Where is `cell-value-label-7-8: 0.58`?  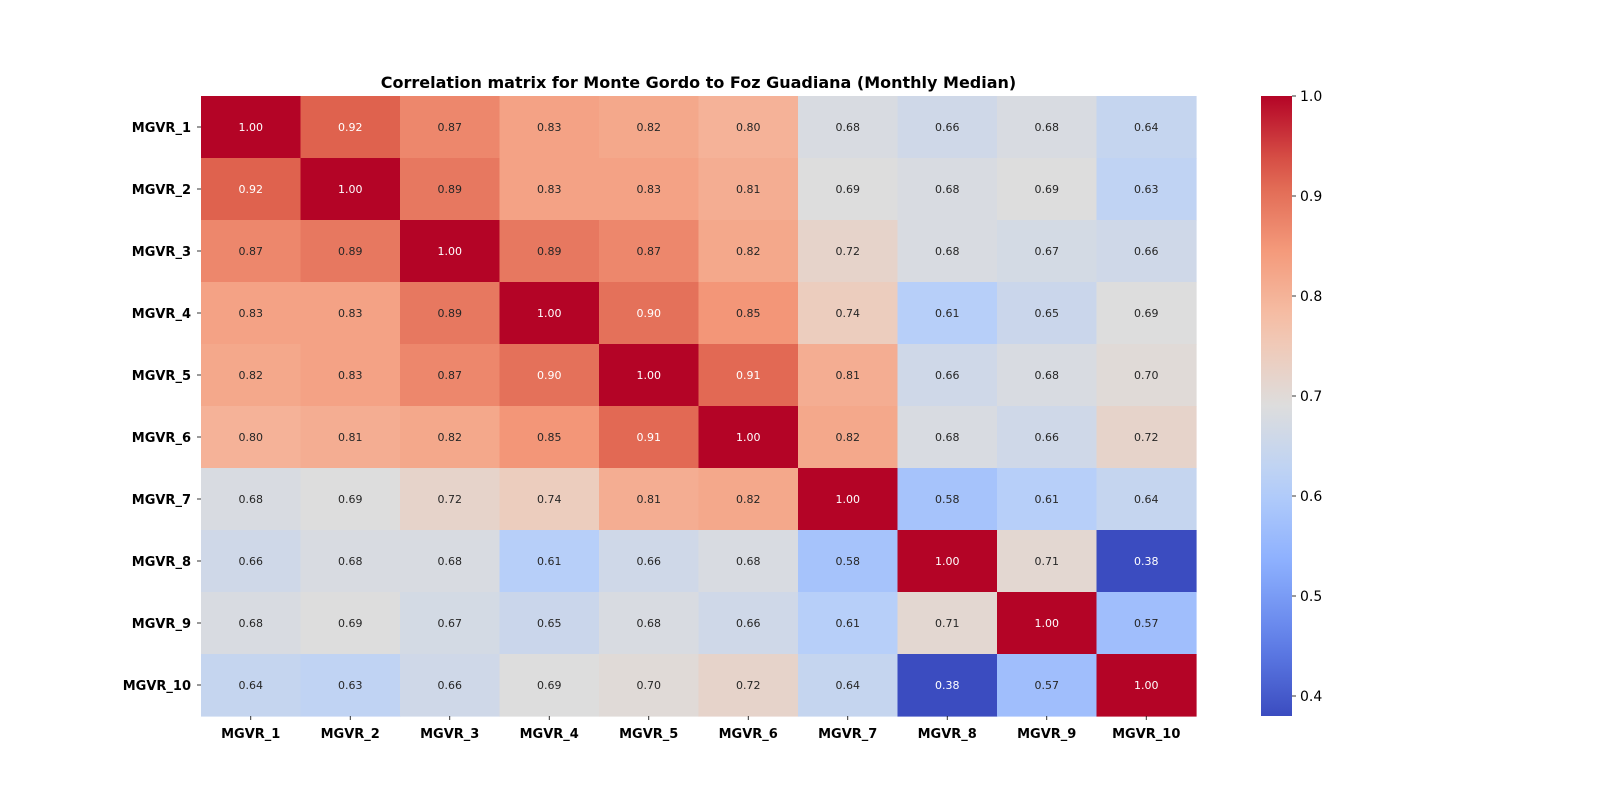 cell-value-label-7-8: 0.58 is located at coordinates (947, 499).